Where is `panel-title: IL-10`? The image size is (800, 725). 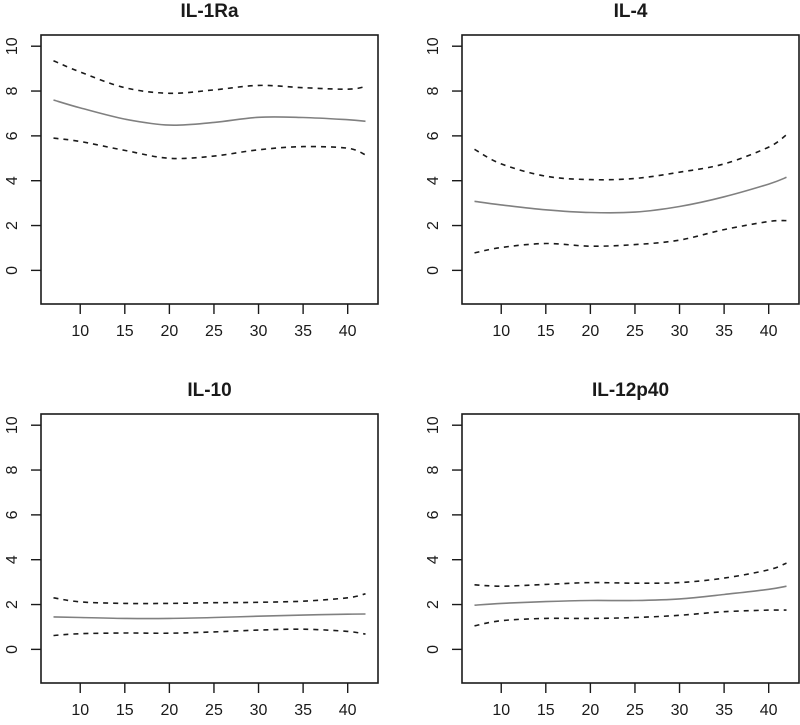 panel-title: IL-10 is located at coordinates (209, 390).